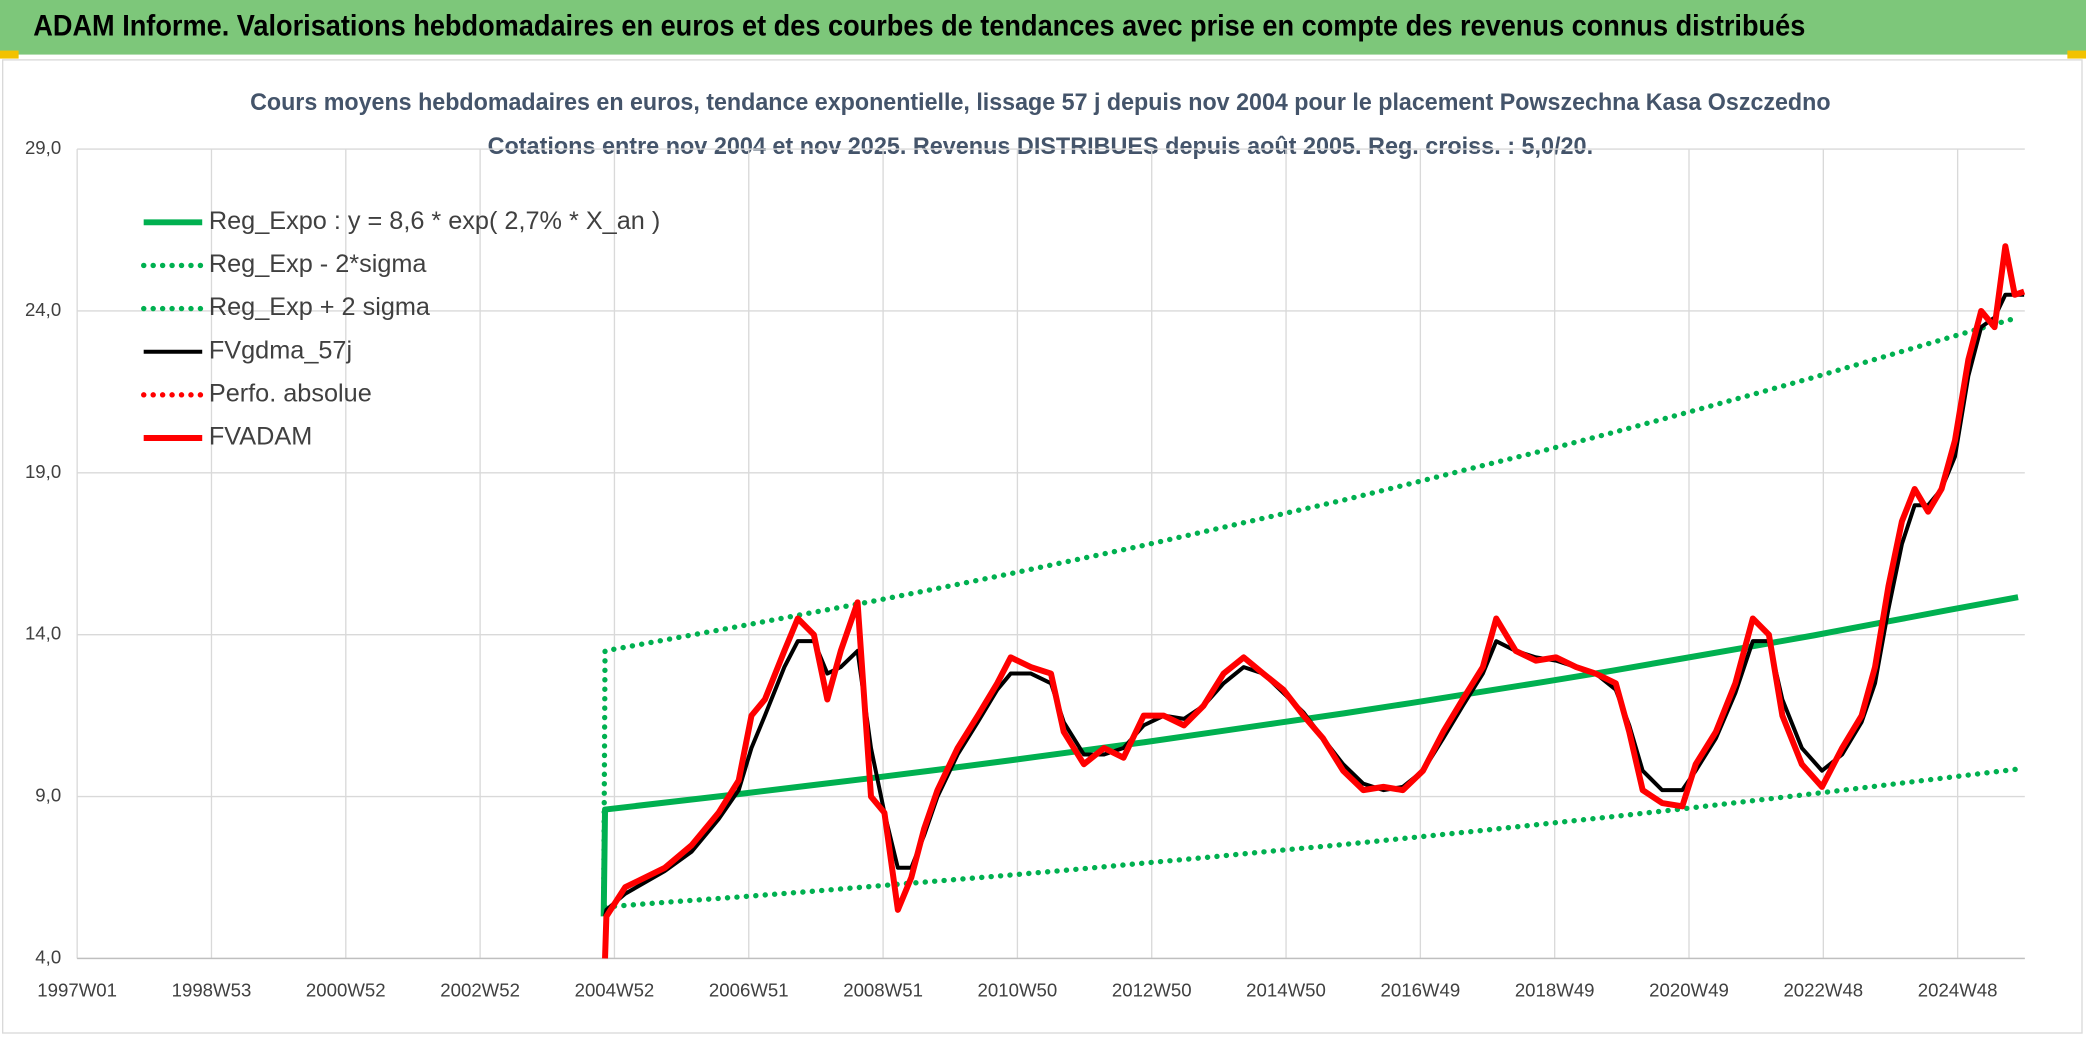 Image resolution: width=2086 pixels, height=1037 pixels. I want to click on legend-label: Reg_Exp - 2*sigma, so click(318, 264).